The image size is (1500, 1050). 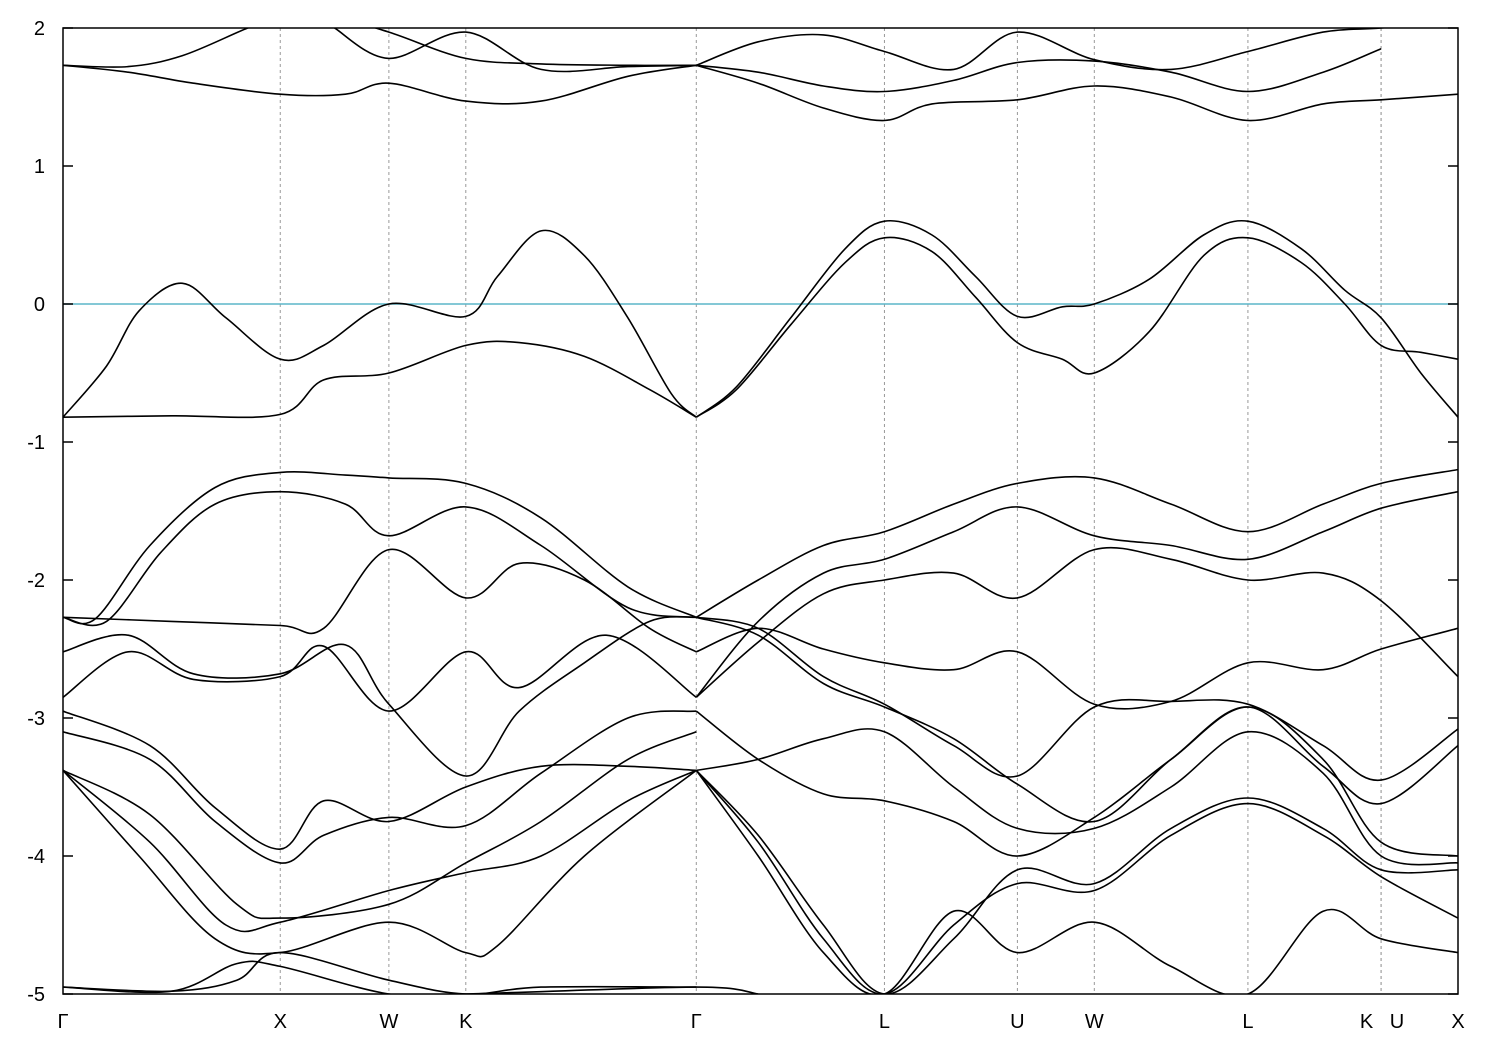 What do you see at coordinates (36, 995) in the screenshot?
I see `y-tick-label-7: -5` at bounding box center [36, 995].